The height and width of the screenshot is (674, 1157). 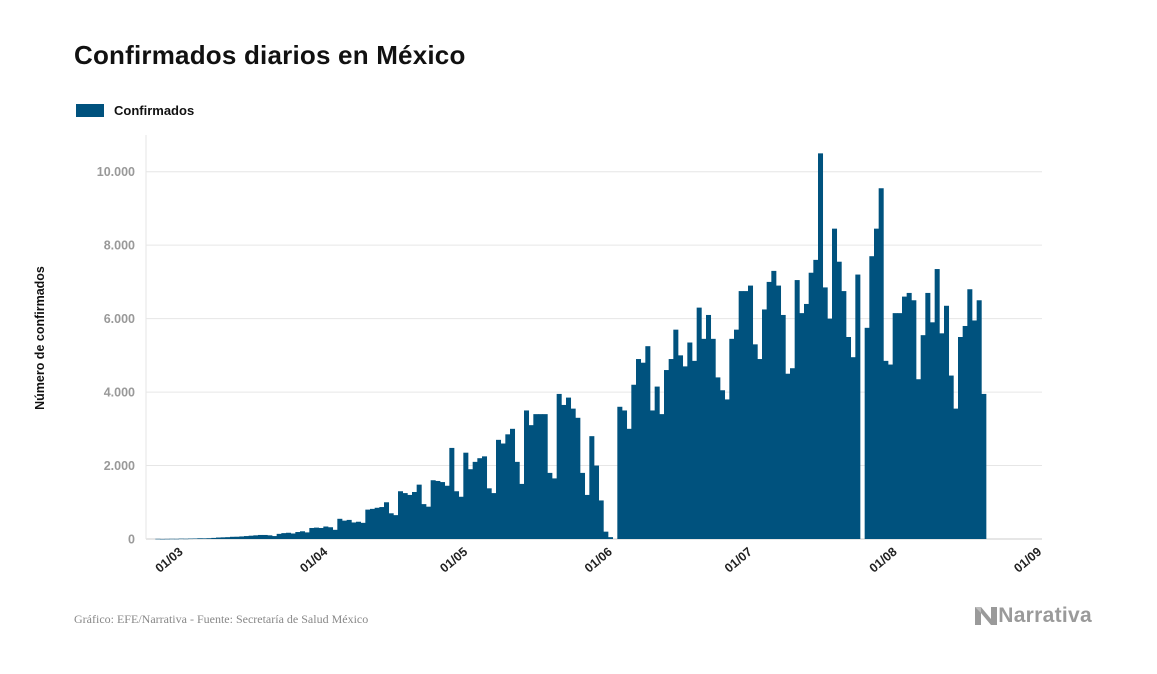 What do you see at coordinates (1027, 560) in the screenshot?
I see `x-tick-label: 01/09` at bounding box center [1027, 560].